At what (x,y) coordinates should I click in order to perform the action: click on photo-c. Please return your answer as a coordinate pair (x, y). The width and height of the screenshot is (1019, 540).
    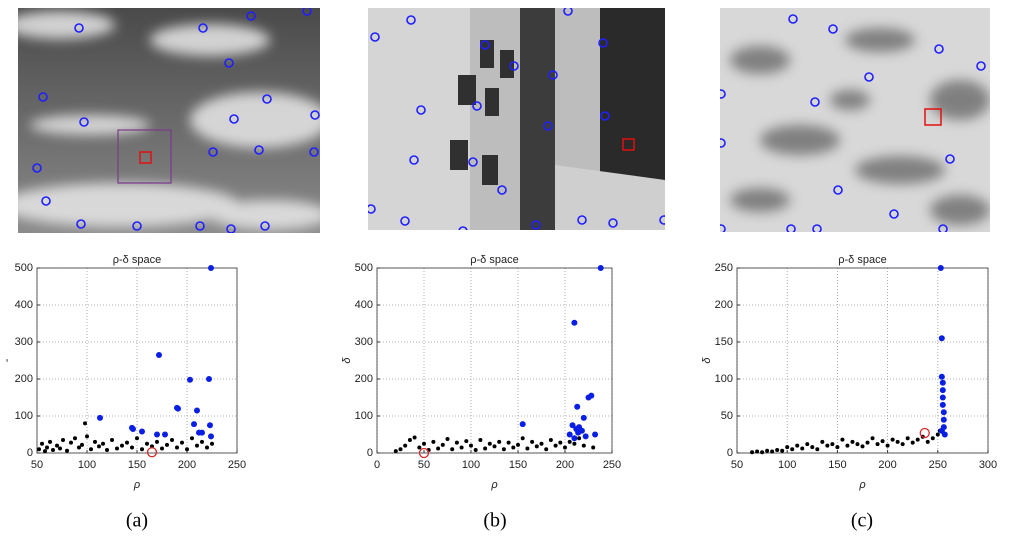
    Looking at the image, I should click on (855, 120).